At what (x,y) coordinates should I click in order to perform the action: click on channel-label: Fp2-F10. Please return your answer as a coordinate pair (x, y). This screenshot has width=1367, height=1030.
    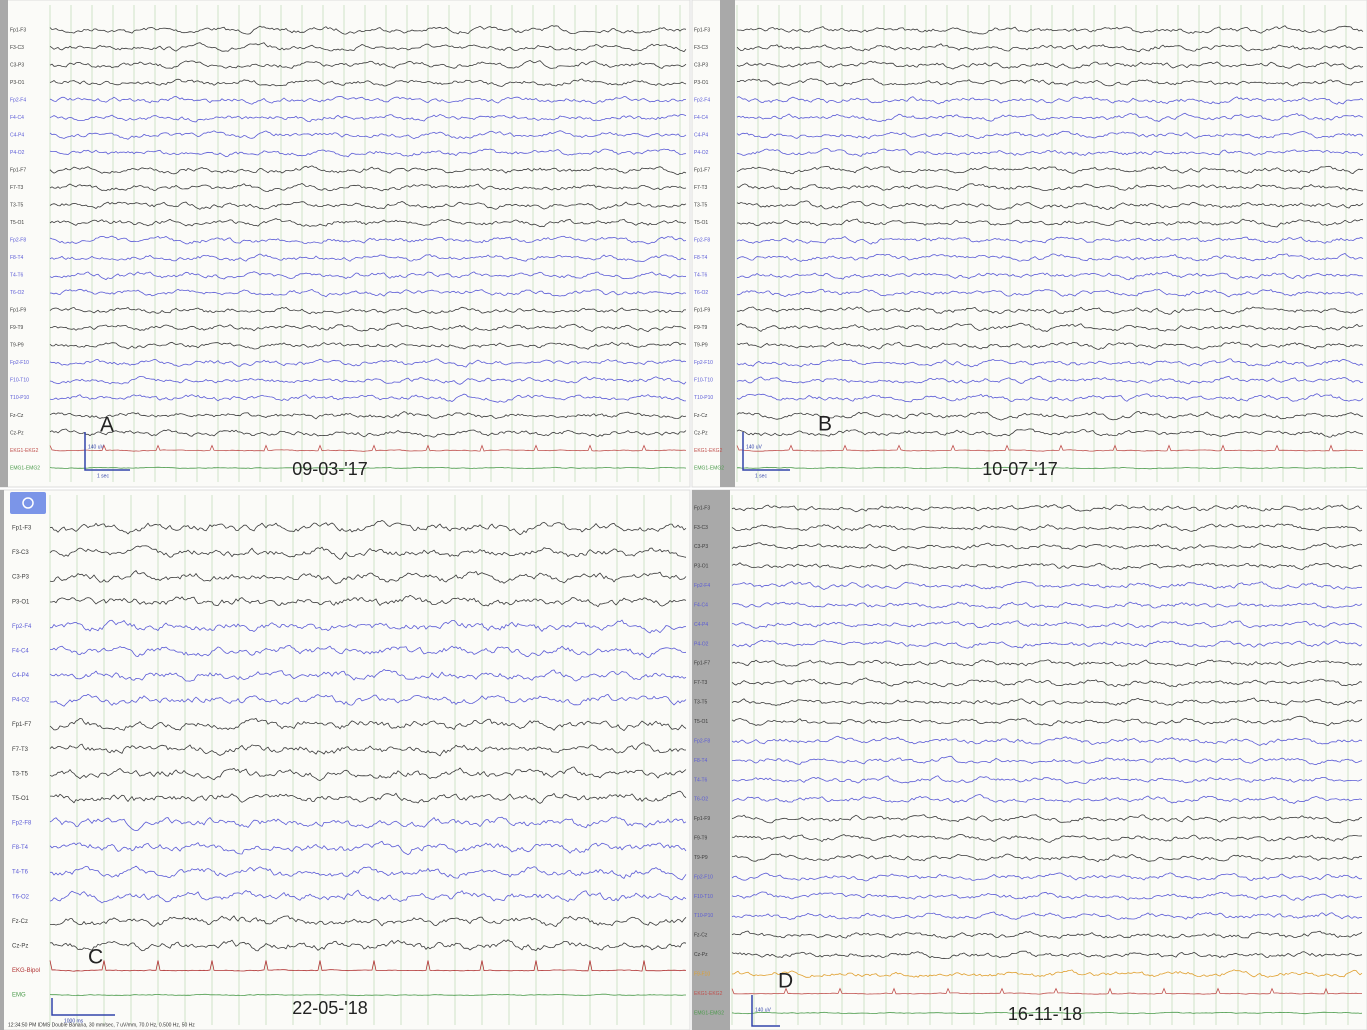
    Looking at the image, I should click on (19, 363).